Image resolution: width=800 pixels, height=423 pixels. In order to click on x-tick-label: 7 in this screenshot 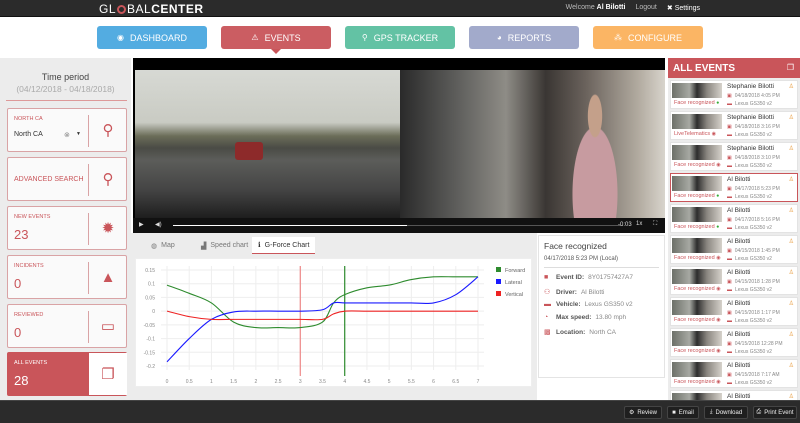, I will do `click(478, 382)`.